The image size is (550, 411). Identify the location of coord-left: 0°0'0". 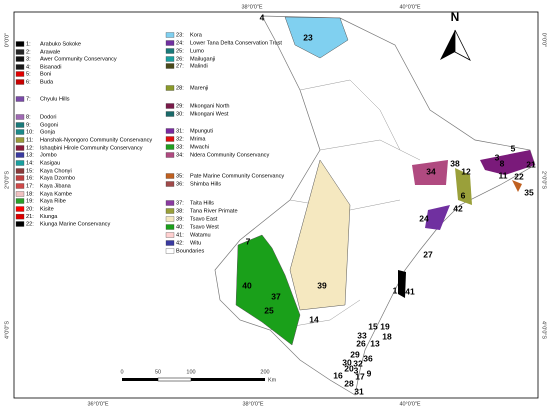
(7, 40).